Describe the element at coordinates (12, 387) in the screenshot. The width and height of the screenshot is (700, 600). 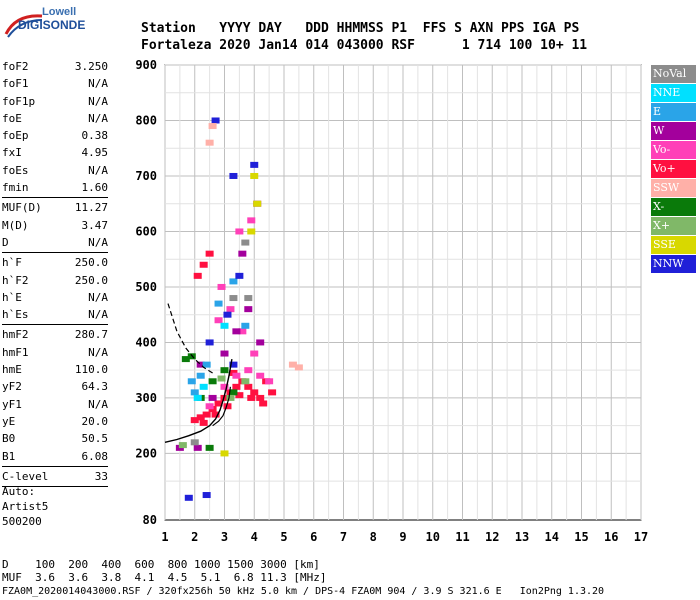
I see `param-name: yF2` at that location.